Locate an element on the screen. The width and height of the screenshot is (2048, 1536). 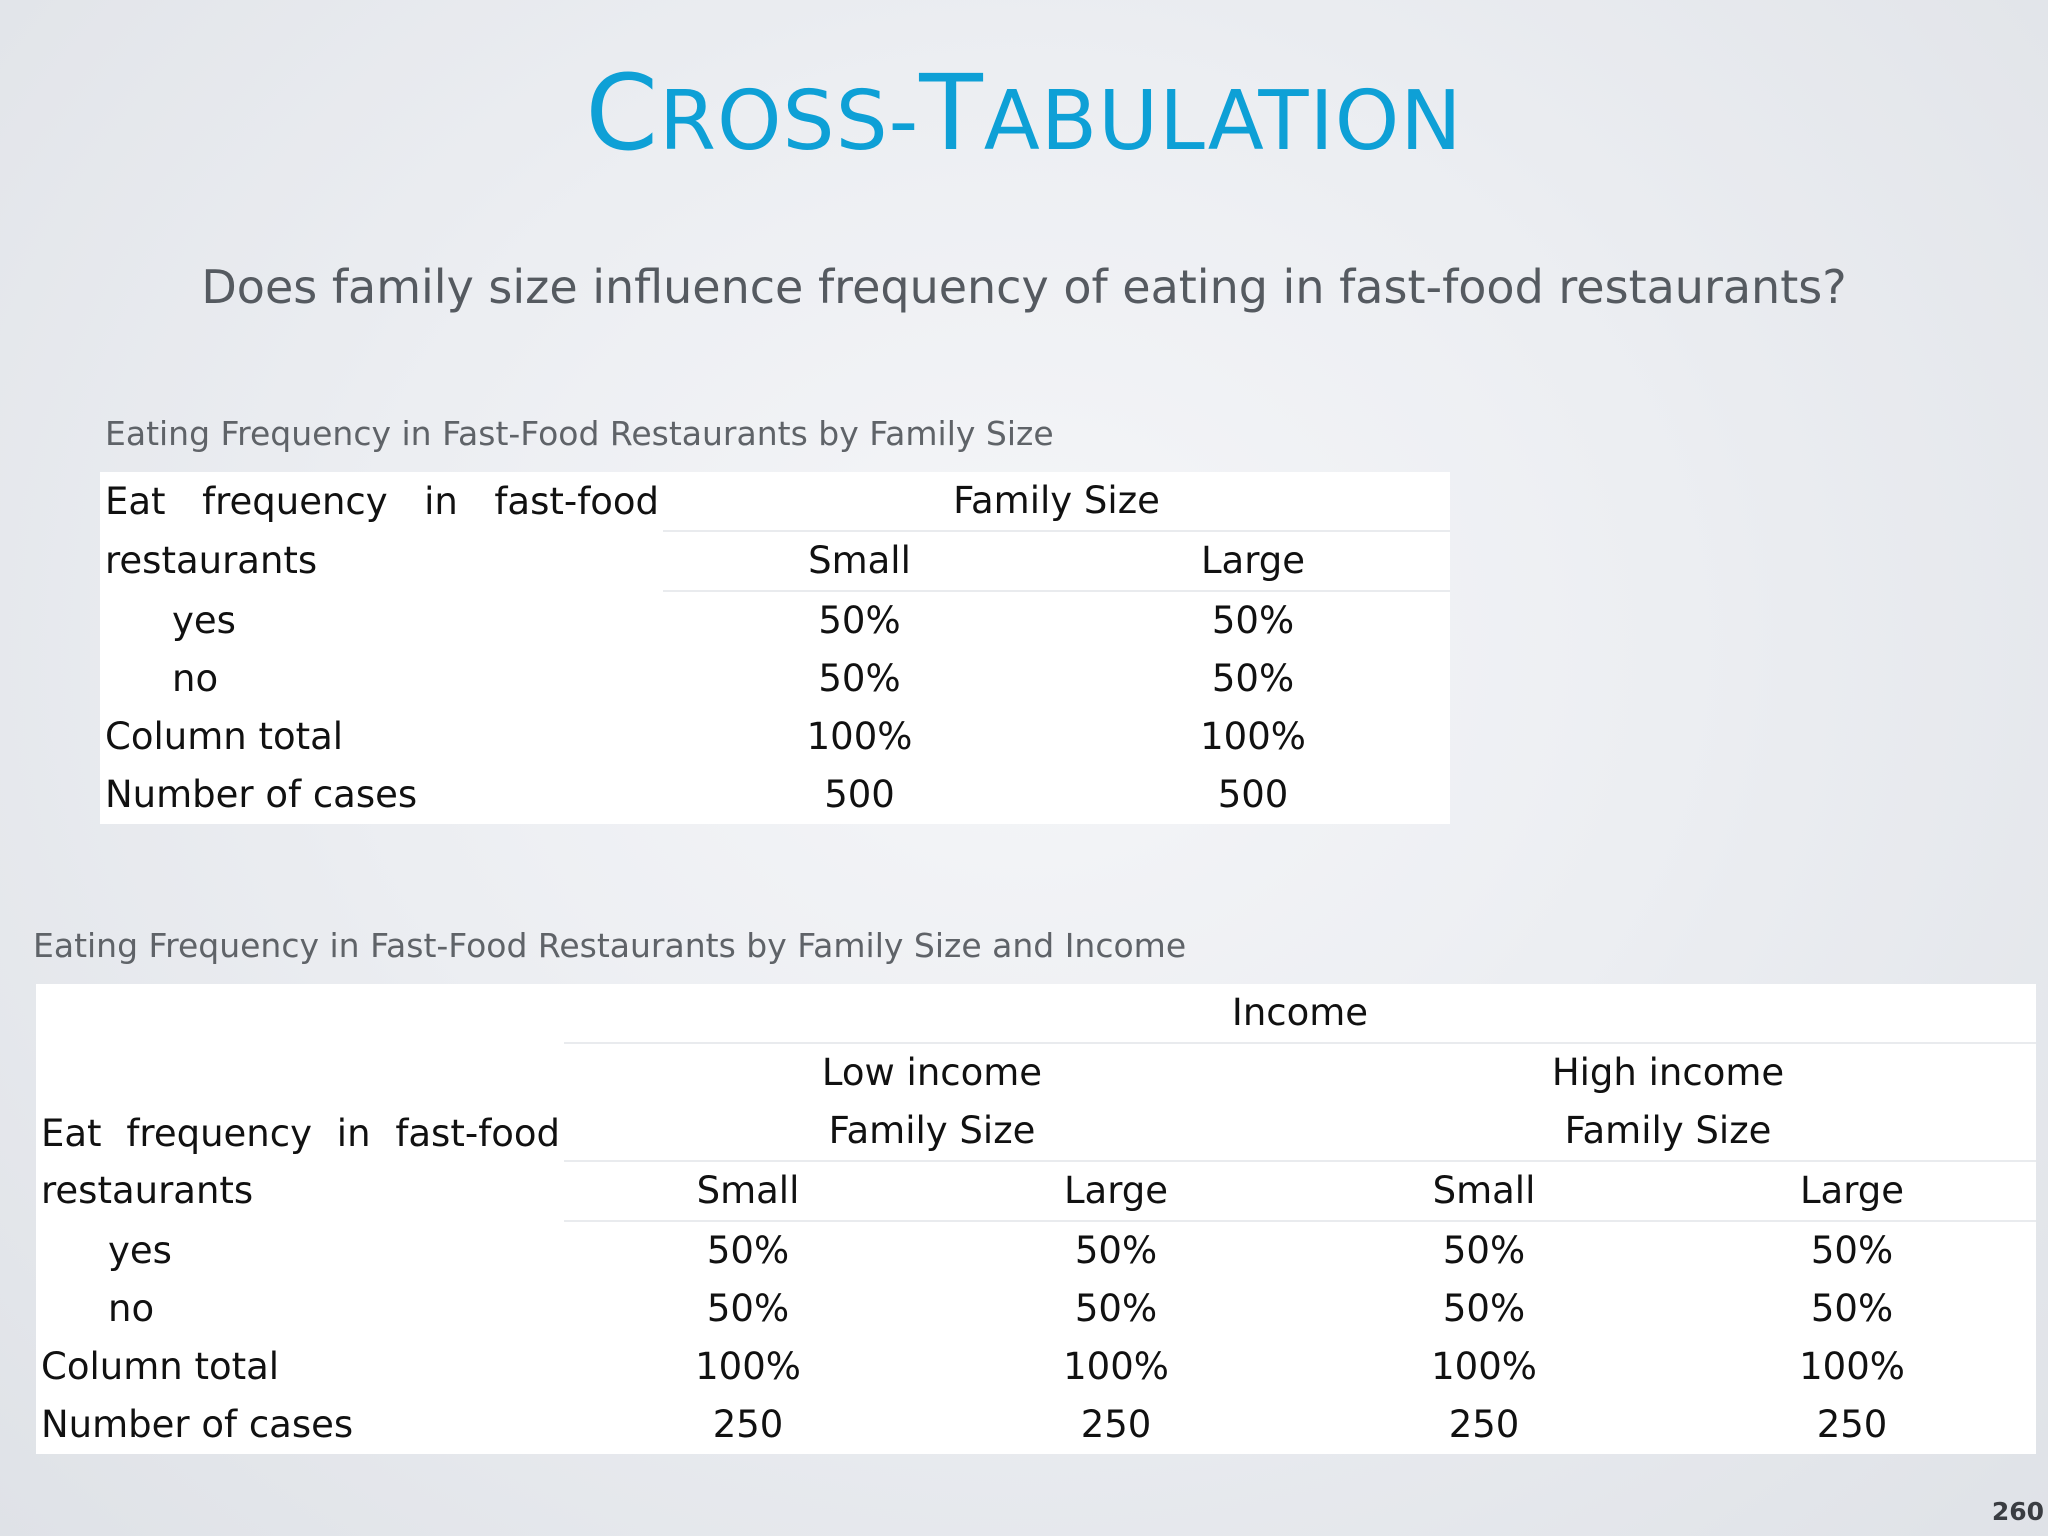
table-row: no 50% 50% 50% 50% is located at coordinates (1036, 1309).